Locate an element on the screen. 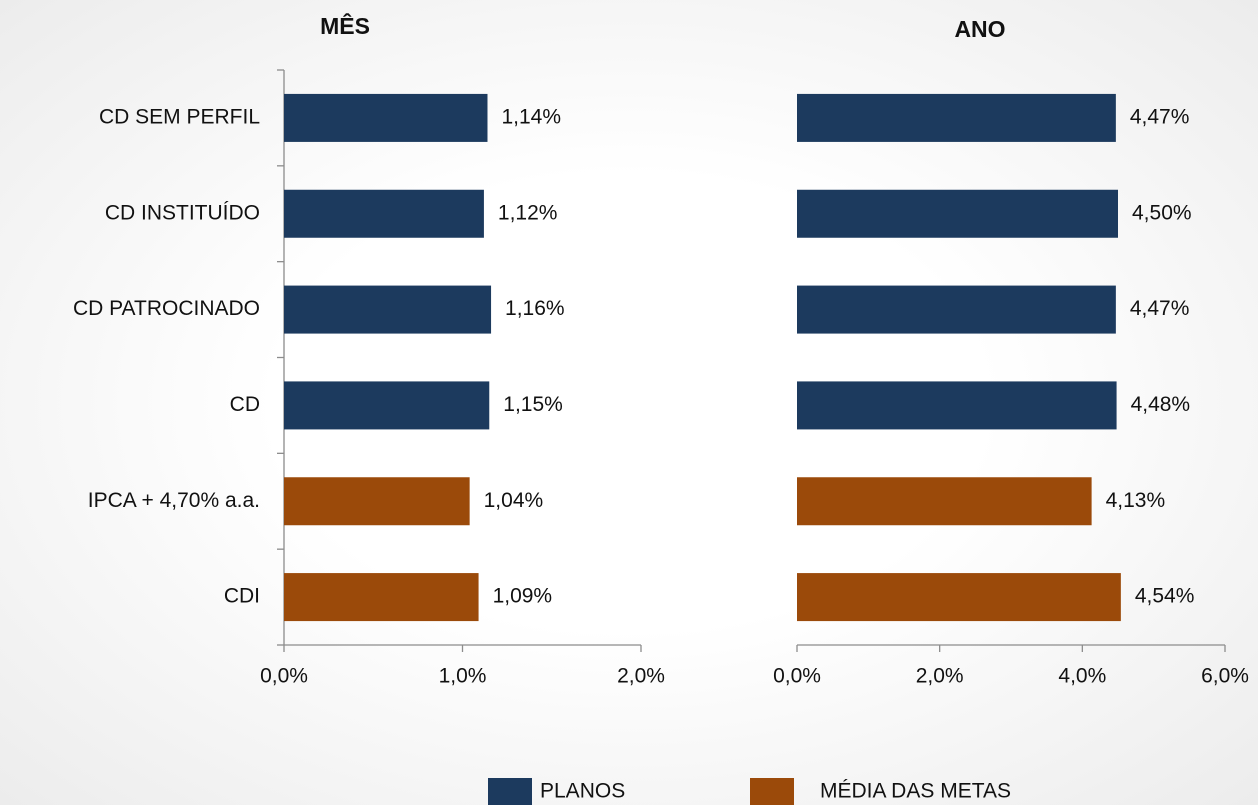 This screenshot has width=1258, height=805. value-label: 1,16% is located at coordinates (535, 308).